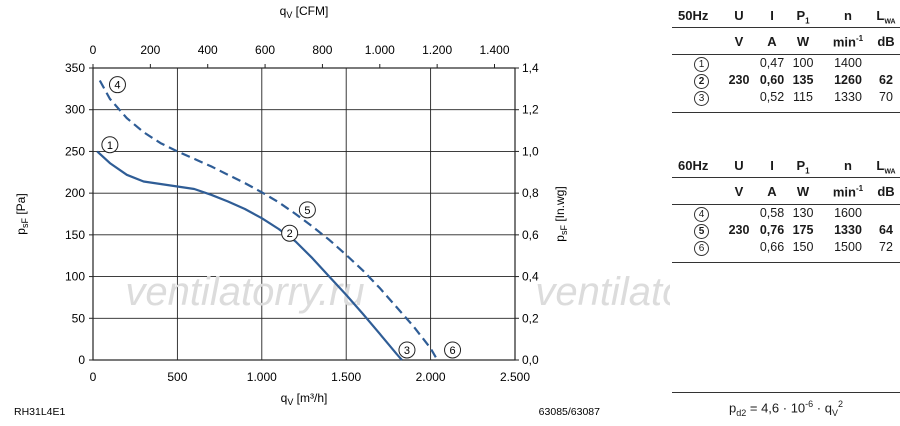  What do you see at coordinates (81, 360) in the screenshot?
I see `y-tick-label: 0` at bounding box center [81, 360].